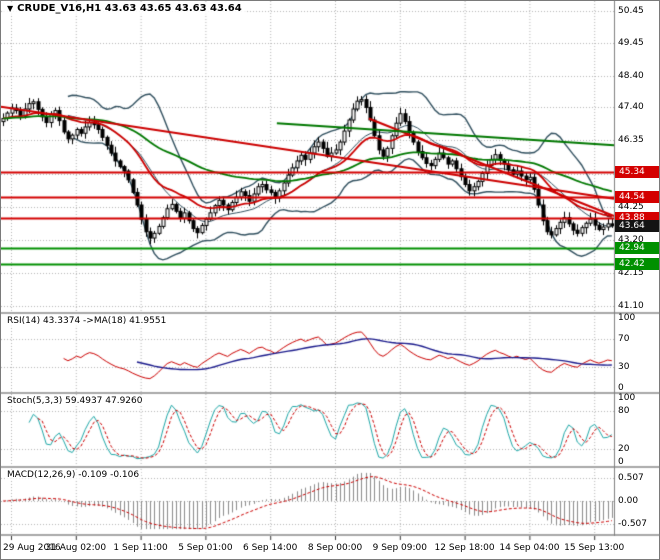 The image size is (660, 560). What do you see at coordinates (628, 501) in the screenshot?
I see `indicator-axis-tick: 0.00` at bounding box center [628, 501].